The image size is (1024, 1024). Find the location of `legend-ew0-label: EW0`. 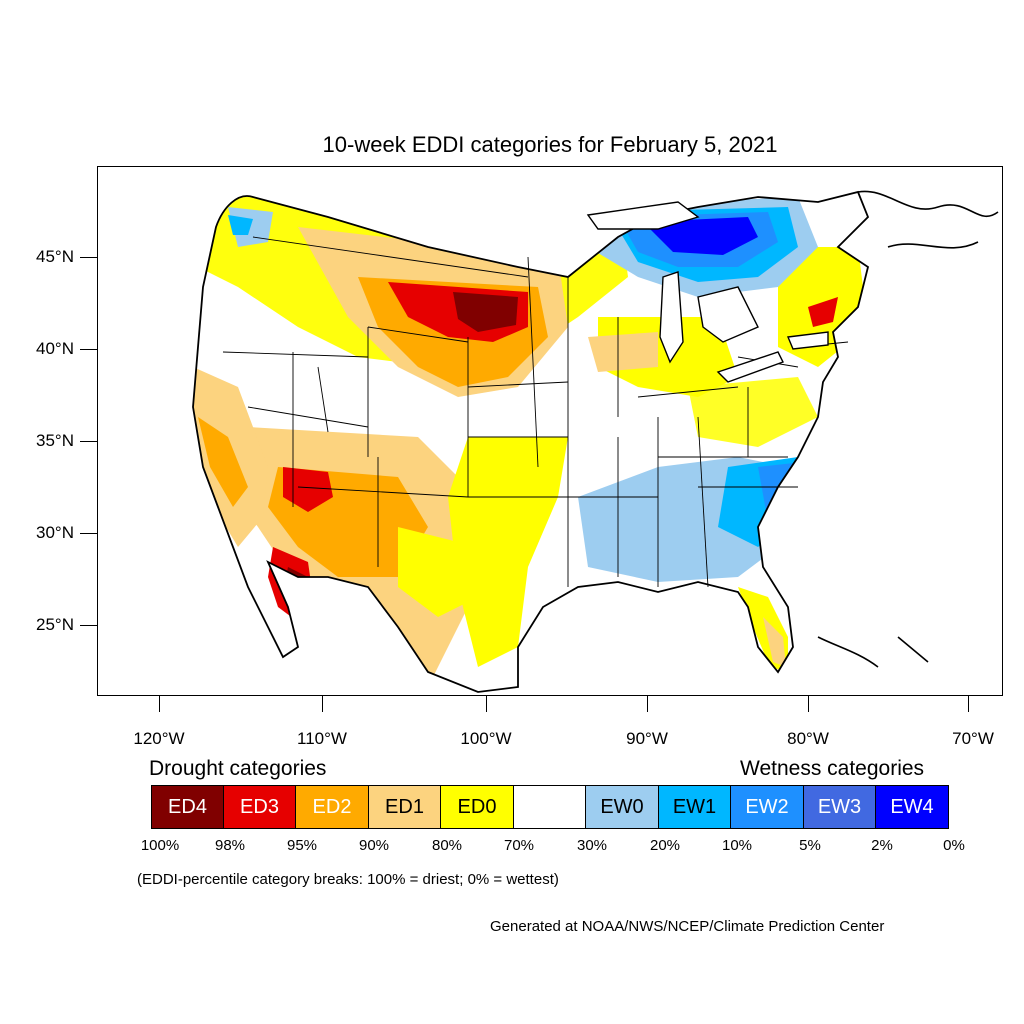

legend-ew0-label: EW0 is located at coordinates (622, 806).